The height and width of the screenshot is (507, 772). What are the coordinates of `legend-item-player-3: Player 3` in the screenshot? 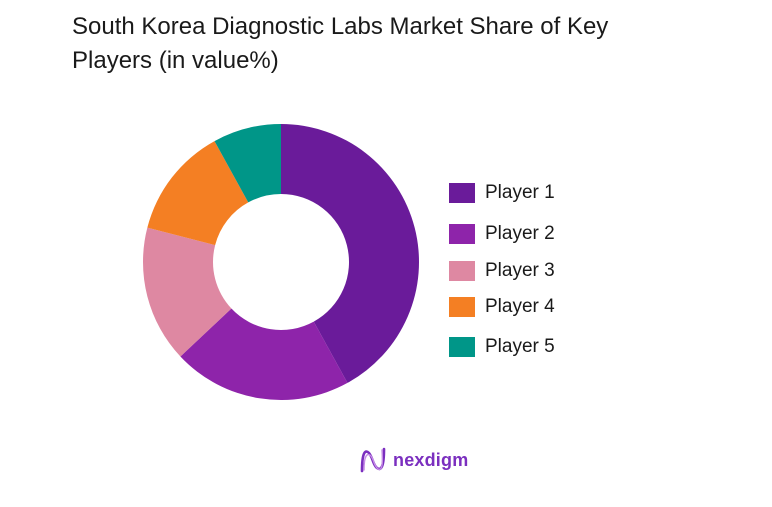 It's located at (549, 271).